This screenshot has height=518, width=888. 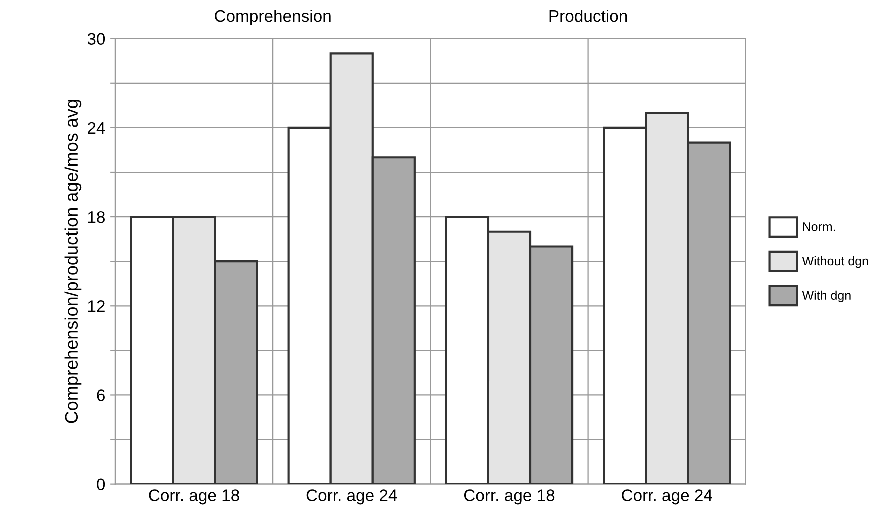 What do you see at coordinates (101, 396) in the screenshot?
I see `y-tick-label: 6` at bounding box center [101, 396].